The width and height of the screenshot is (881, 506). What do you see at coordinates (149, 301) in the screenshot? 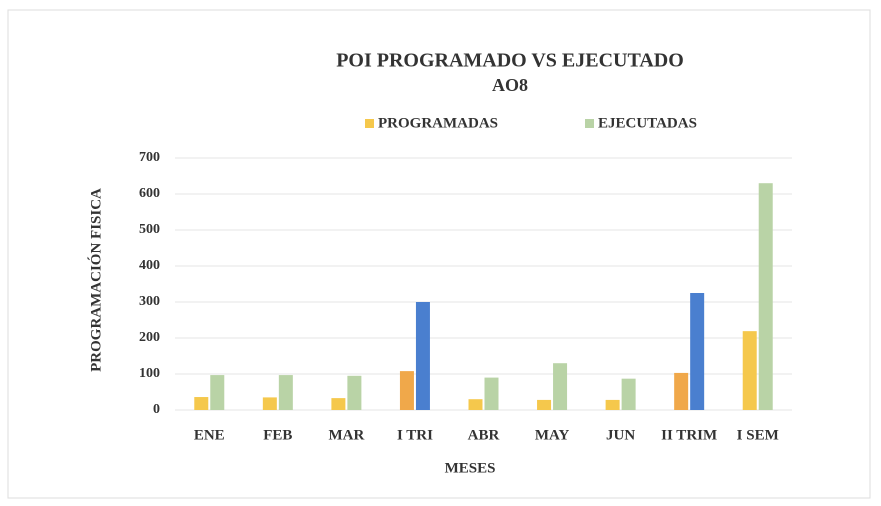
I see `y-tick-label: 300` at bounding box center [149, 301].